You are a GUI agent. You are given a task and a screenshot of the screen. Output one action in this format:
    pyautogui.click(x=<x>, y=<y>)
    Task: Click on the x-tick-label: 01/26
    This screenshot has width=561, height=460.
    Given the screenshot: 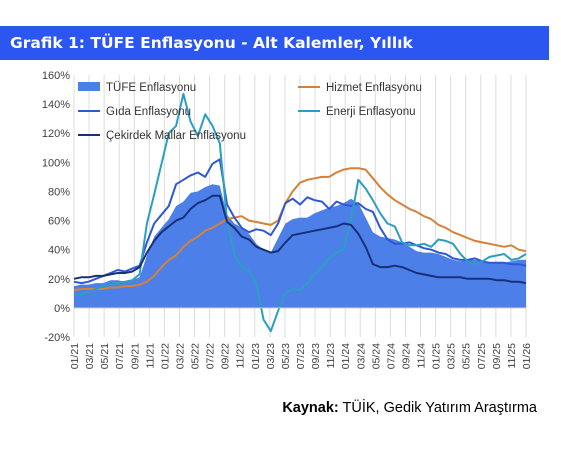 What is the action you would take?
    pyautogui.click(x=527, y=356)
    